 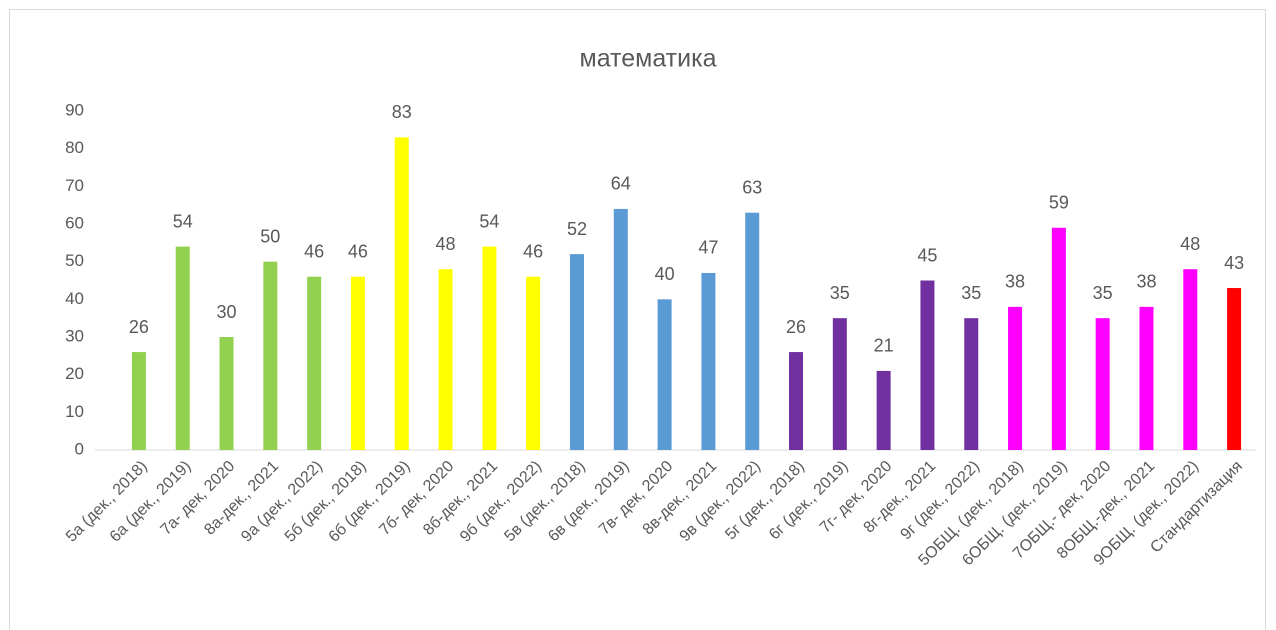 What do you see at coordinates (402, 112) in the screenshot?
I see `data-label: 83` at bounding box center [402, 112].